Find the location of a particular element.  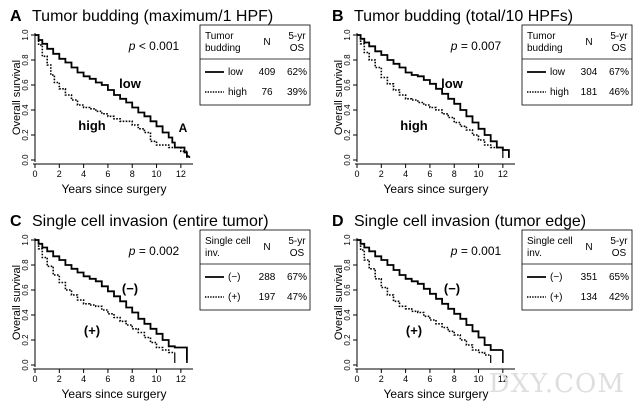

curve-annotation: A is located at coordinates (183, 128).